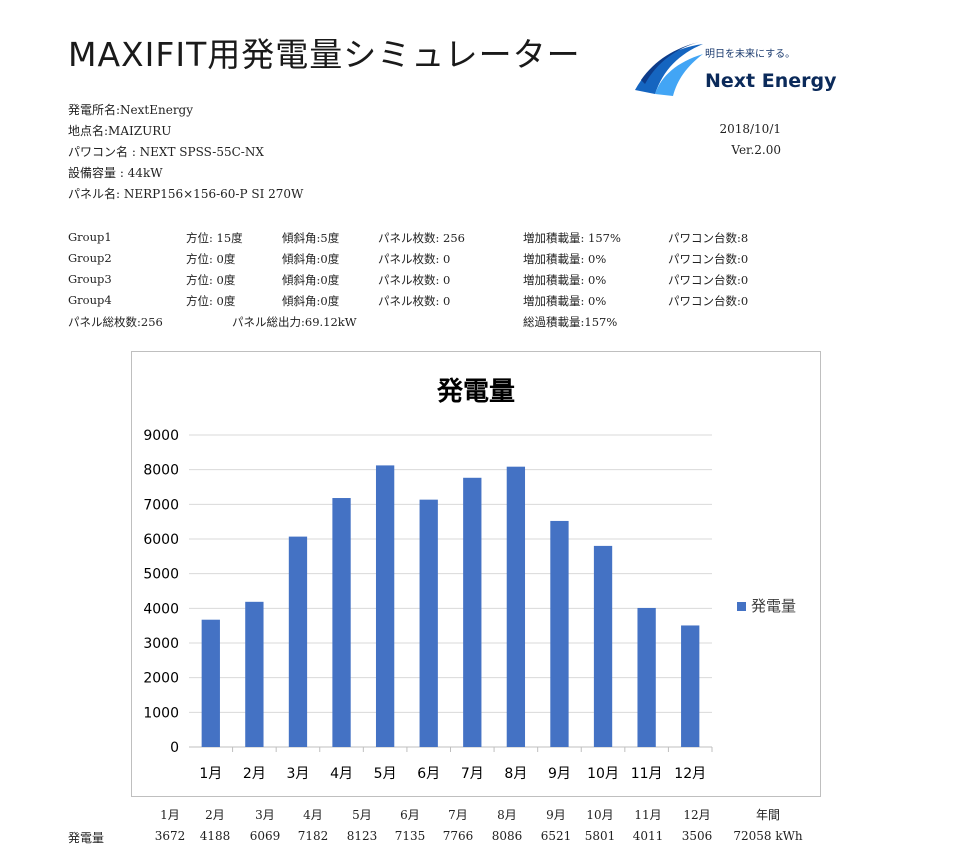 This screenshot has height=861, width=971. I want to click on next-energy-logo: 明日を未来にする。 Next Energy, so click(738, 70).